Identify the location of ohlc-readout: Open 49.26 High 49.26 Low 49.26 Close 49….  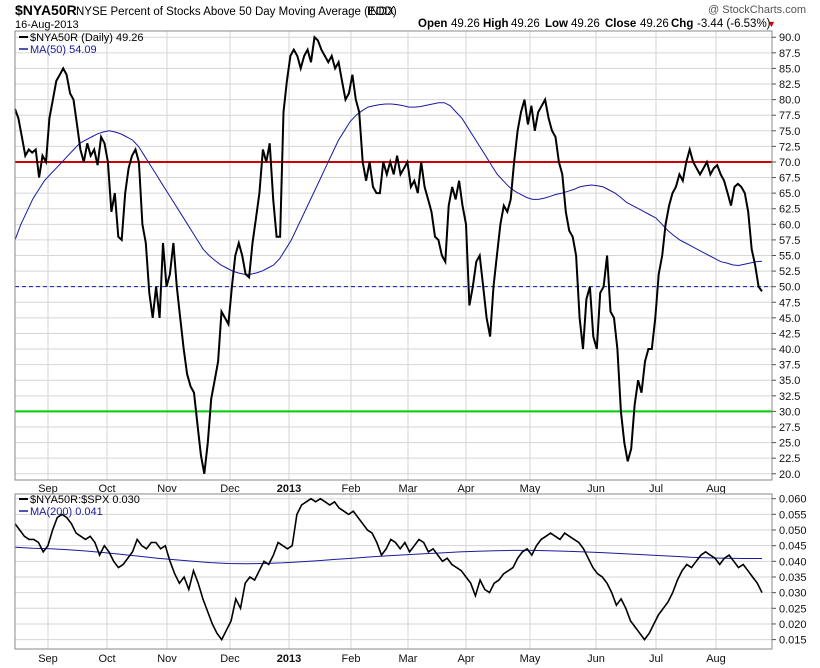
(597, 24).